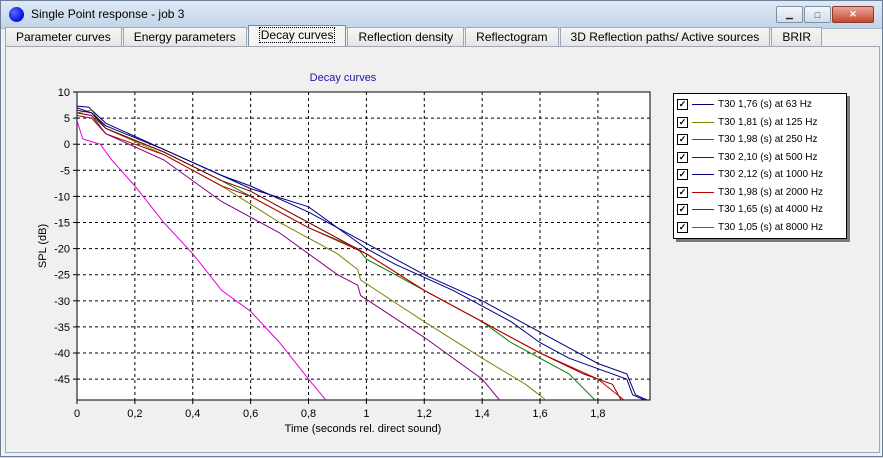 The width and height of the screenshot is (883, 458). What do you see at coordinates (768, 139) in the screenshot?
I see `legend-label: T30 1,98 (s) at 250 Hz` at bounding box center [768, 139].